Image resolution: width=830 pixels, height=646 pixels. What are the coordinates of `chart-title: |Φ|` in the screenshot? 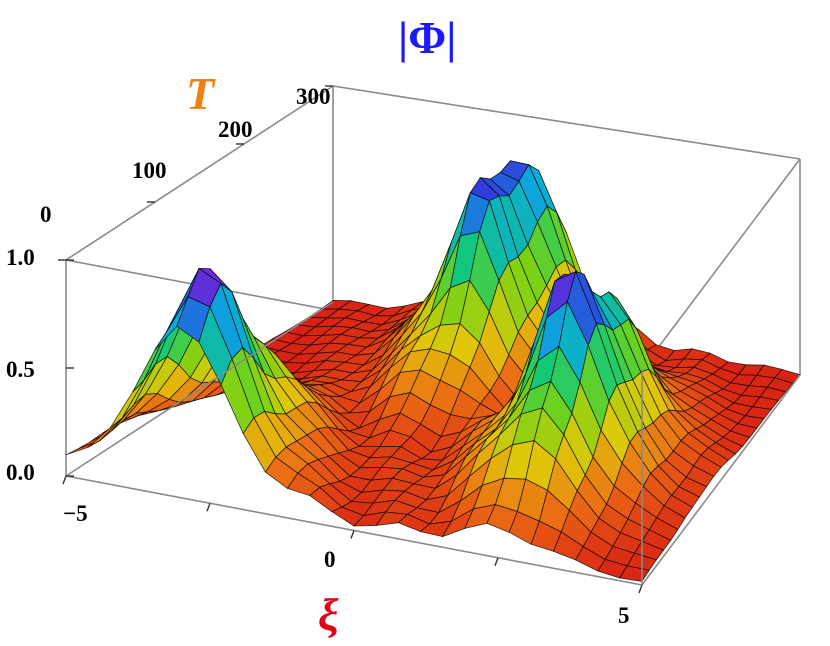 It's located at (427, 37).